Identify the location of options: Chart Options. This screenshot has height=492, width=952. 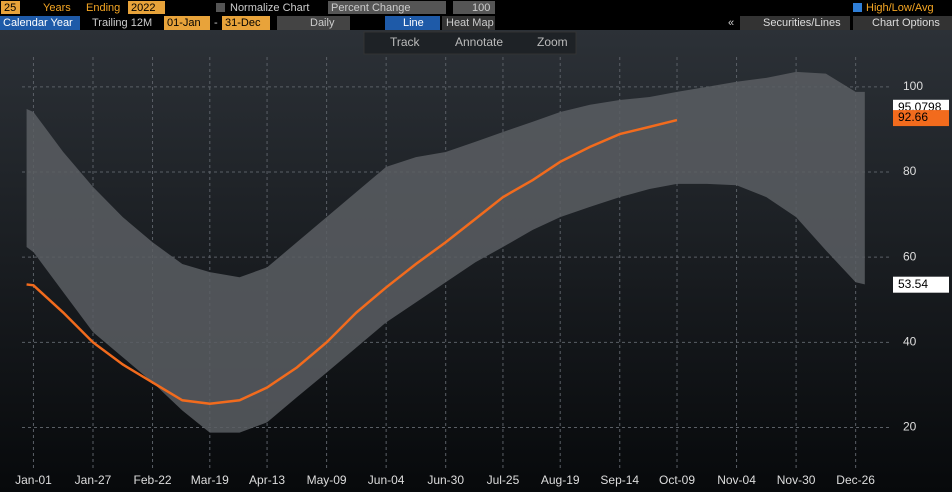
(906, 23).